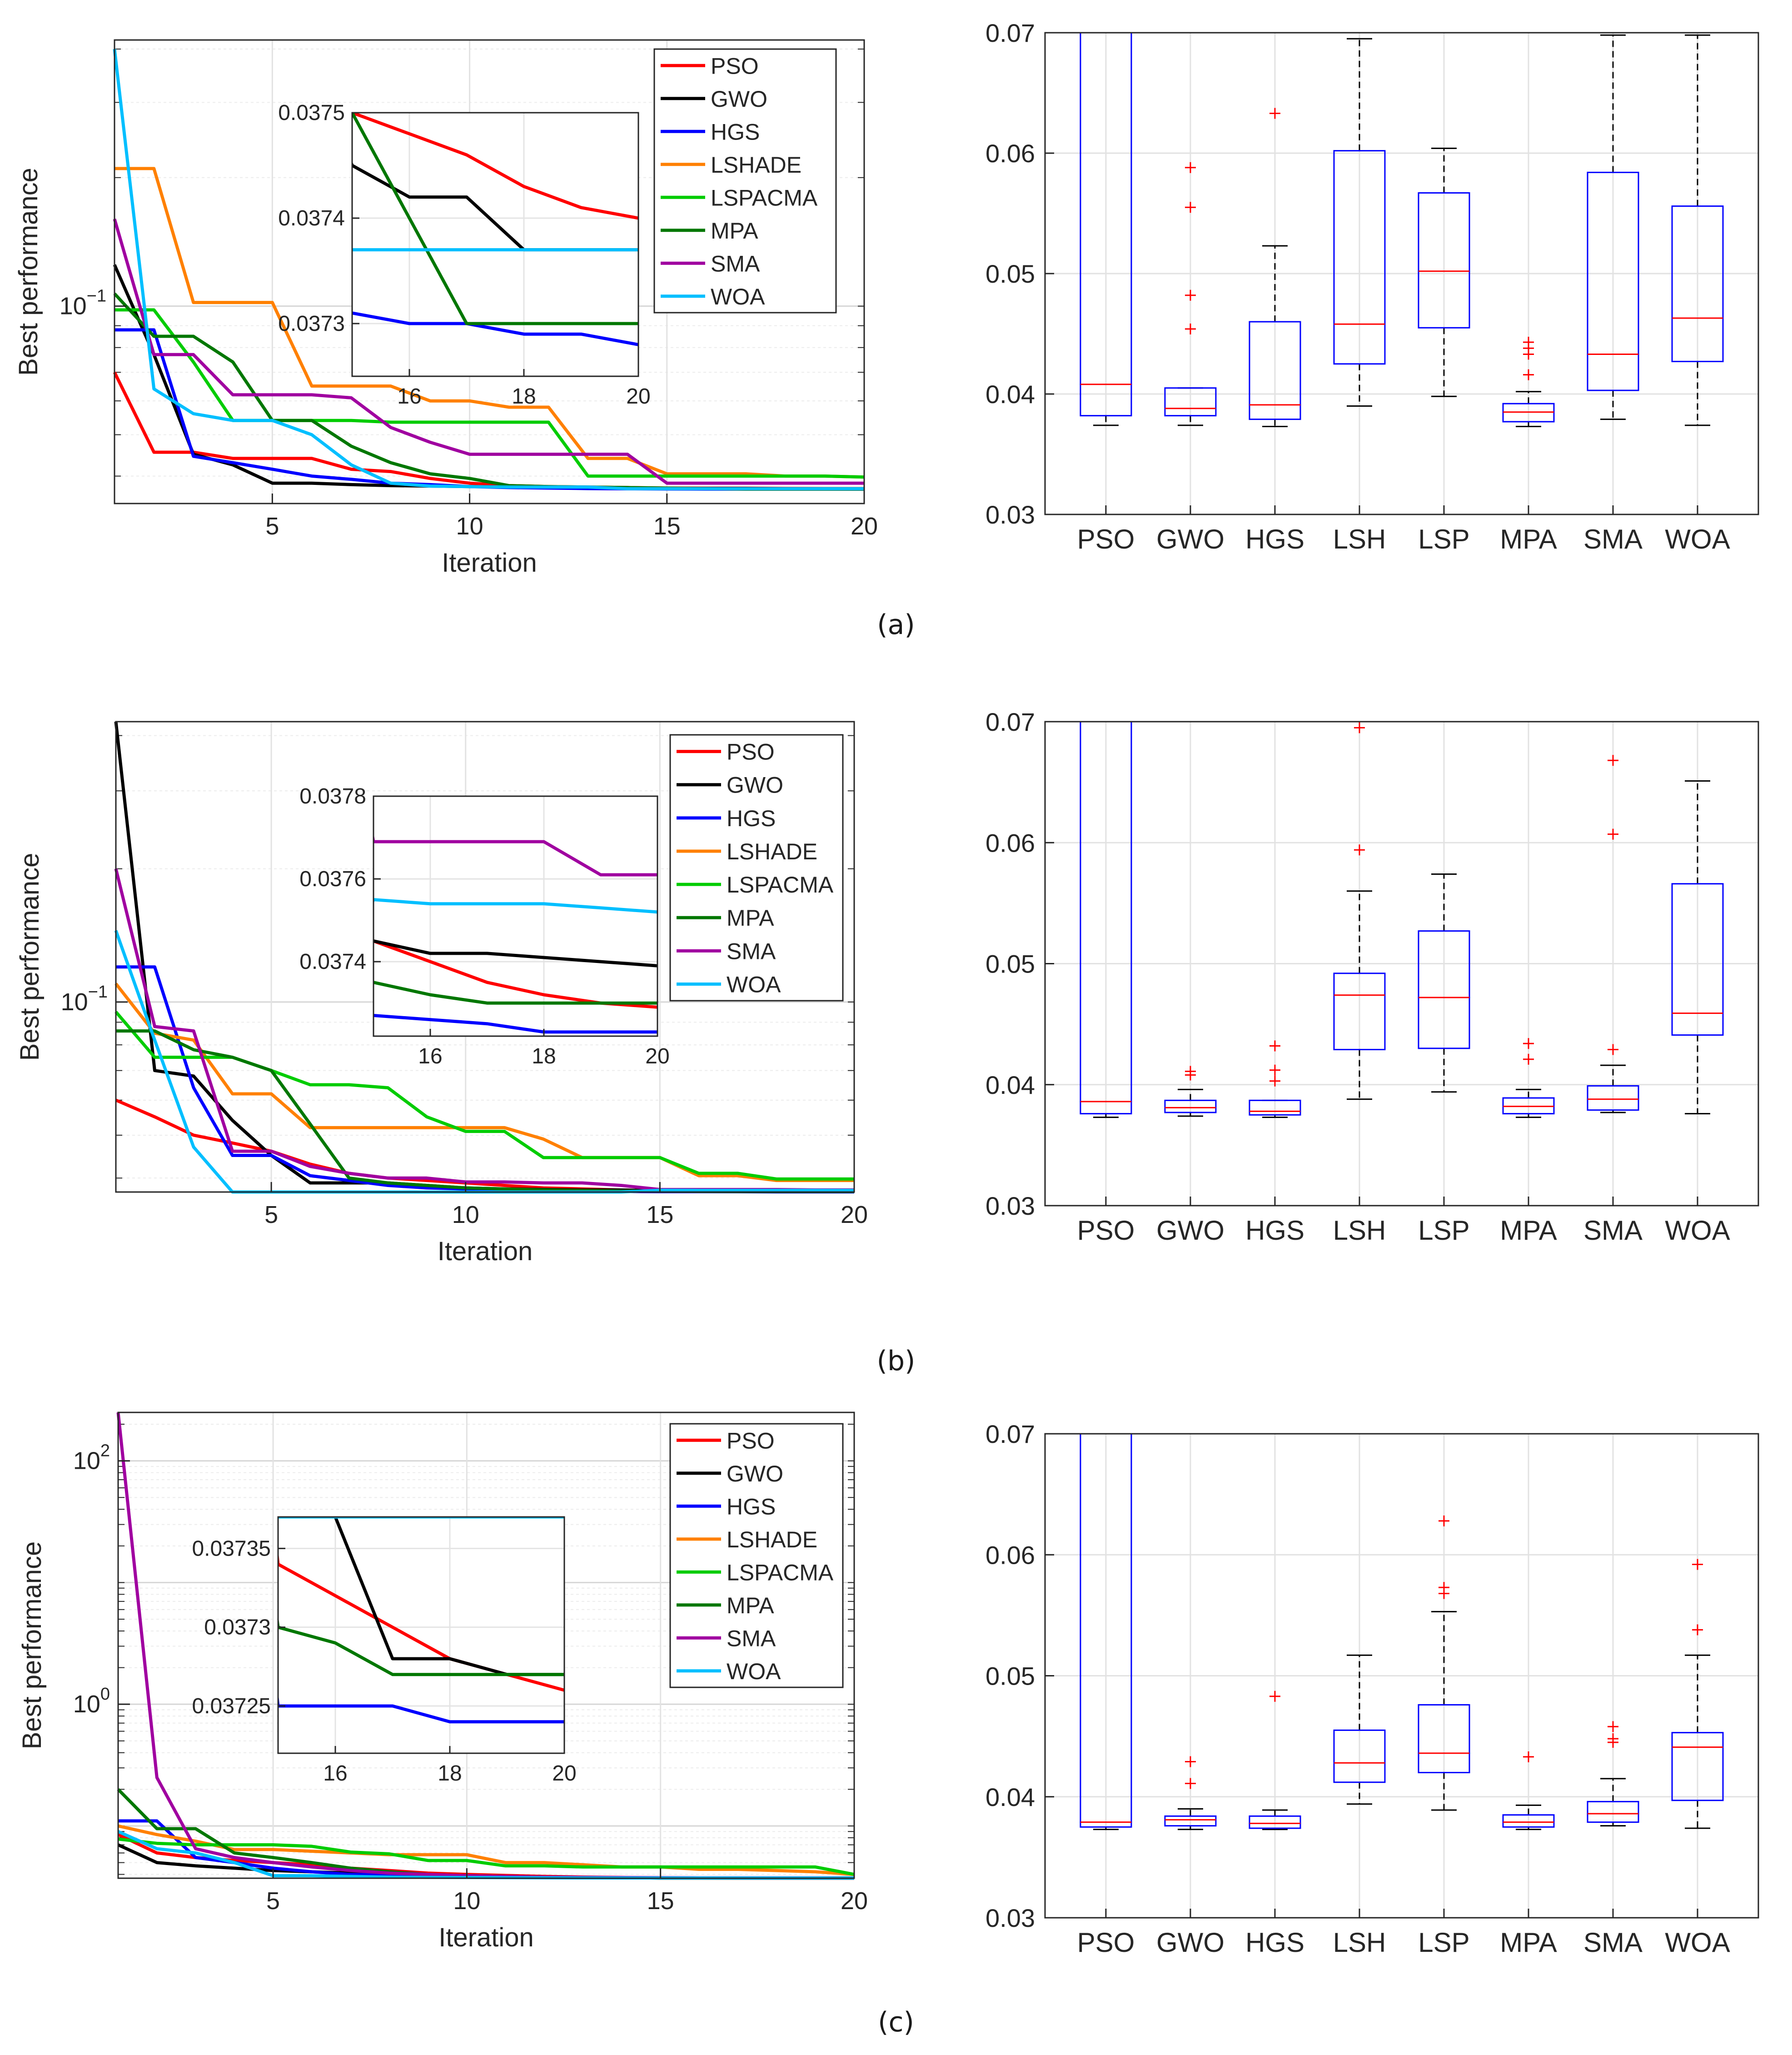 The height and width of the screenshot is (2055, 1792). Describe the element at coordinates (1443, 1230) in the screenshot. I see `x-tick-label-lsp: LSP` at that location.